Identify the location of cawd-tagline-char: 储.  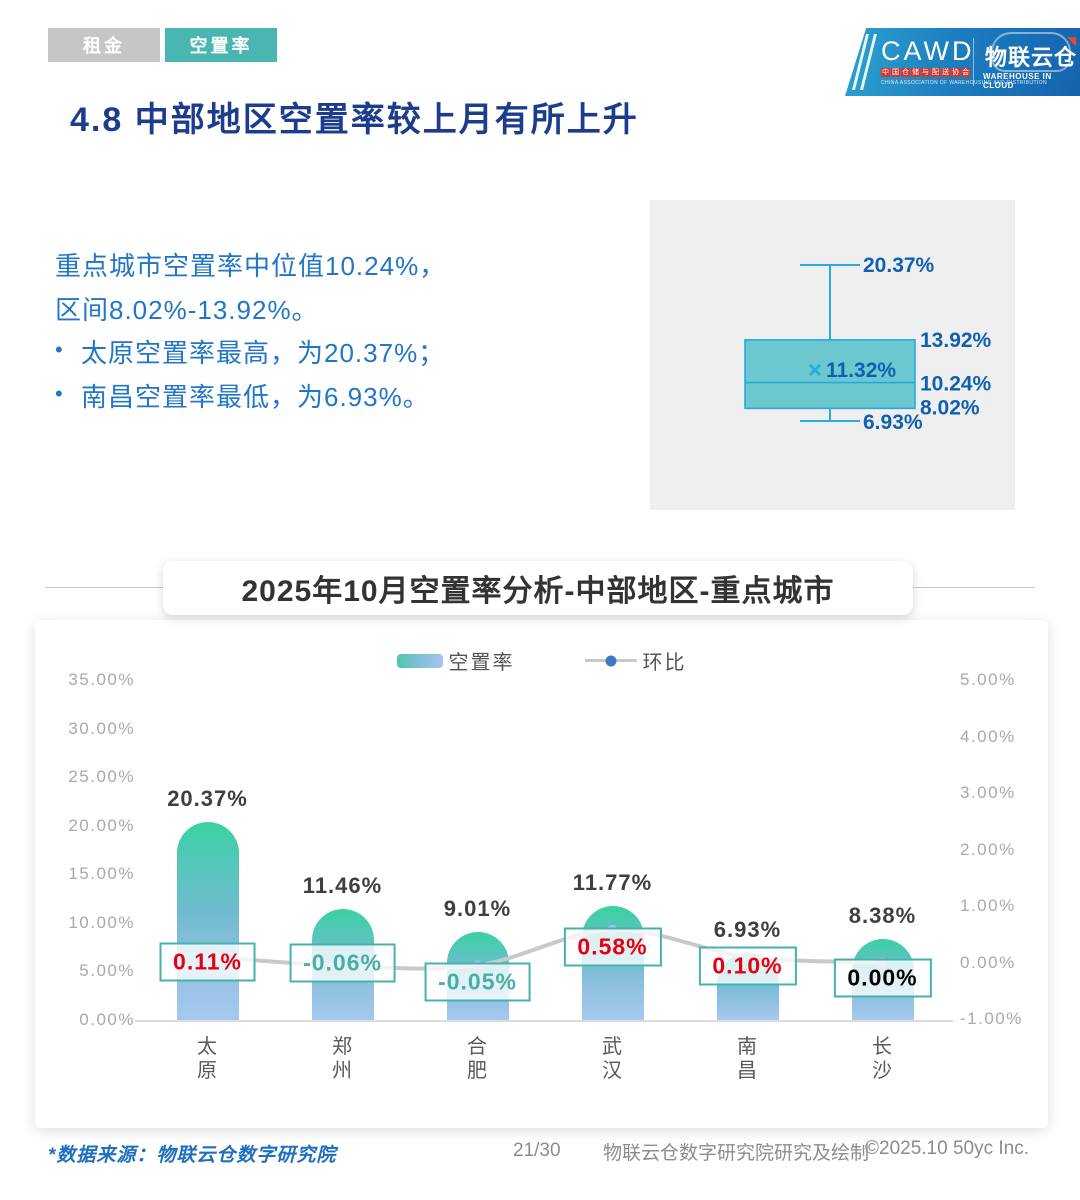
(915, 72).